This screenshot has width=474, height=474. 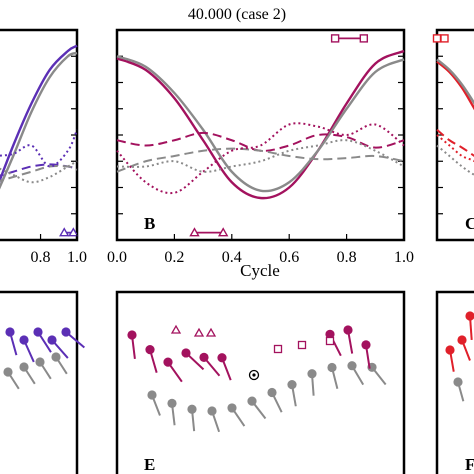 What do you see at coordinates (39, 148) in the screenshot?
I see `series-line-dotted-purple` at bounding box center [39, 148].